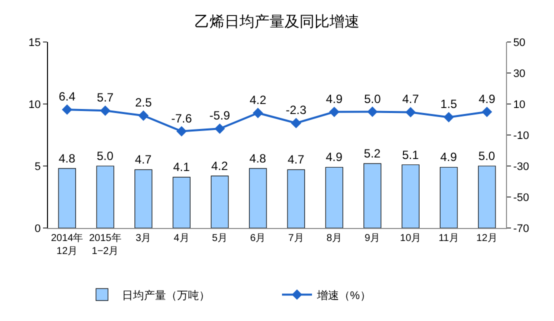 This screenshot has height=321, width=554. Describe the element at coordinates (448, 238) in the screenshot. I see `x-tick-label: 11月` at that location.